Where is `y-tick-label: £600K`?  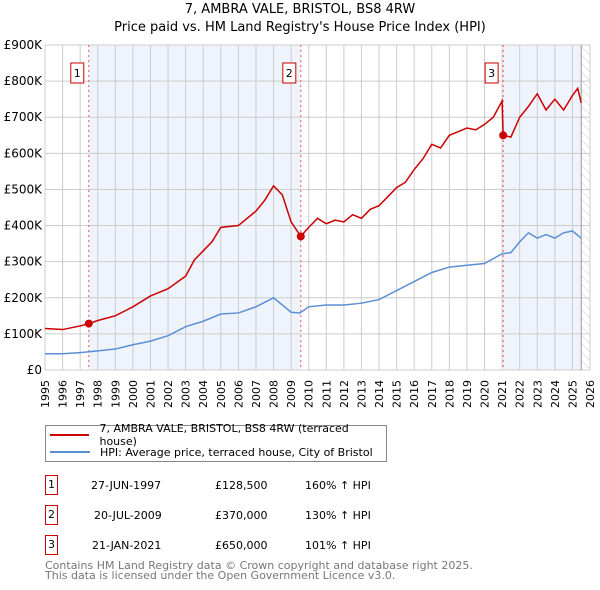 y-tick-label: £600K is located at coordinates (24, 153).